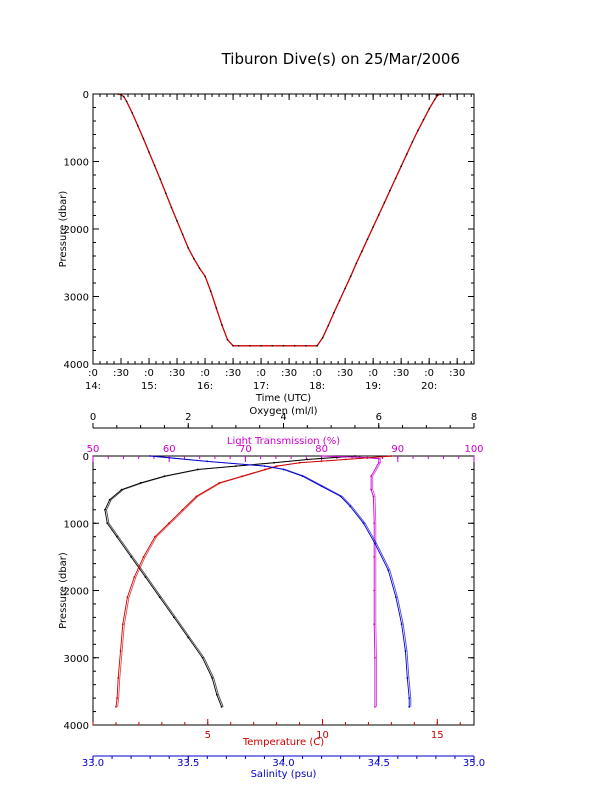 The width and height of the screenshot is (612, 785). Describe the element at coordinates (205, 386) in the screenshot. I see `x-hour-label: 16:` at that location.